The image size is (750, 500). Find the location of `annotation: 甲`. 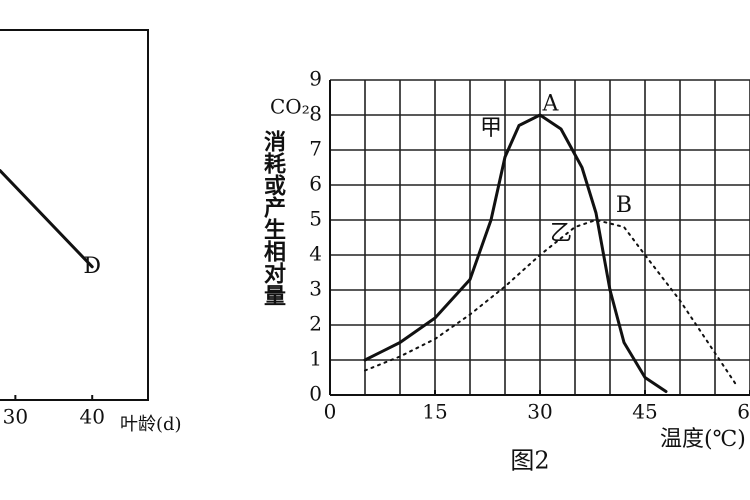

annotation: 甲 is located at coordinates (491, 128).